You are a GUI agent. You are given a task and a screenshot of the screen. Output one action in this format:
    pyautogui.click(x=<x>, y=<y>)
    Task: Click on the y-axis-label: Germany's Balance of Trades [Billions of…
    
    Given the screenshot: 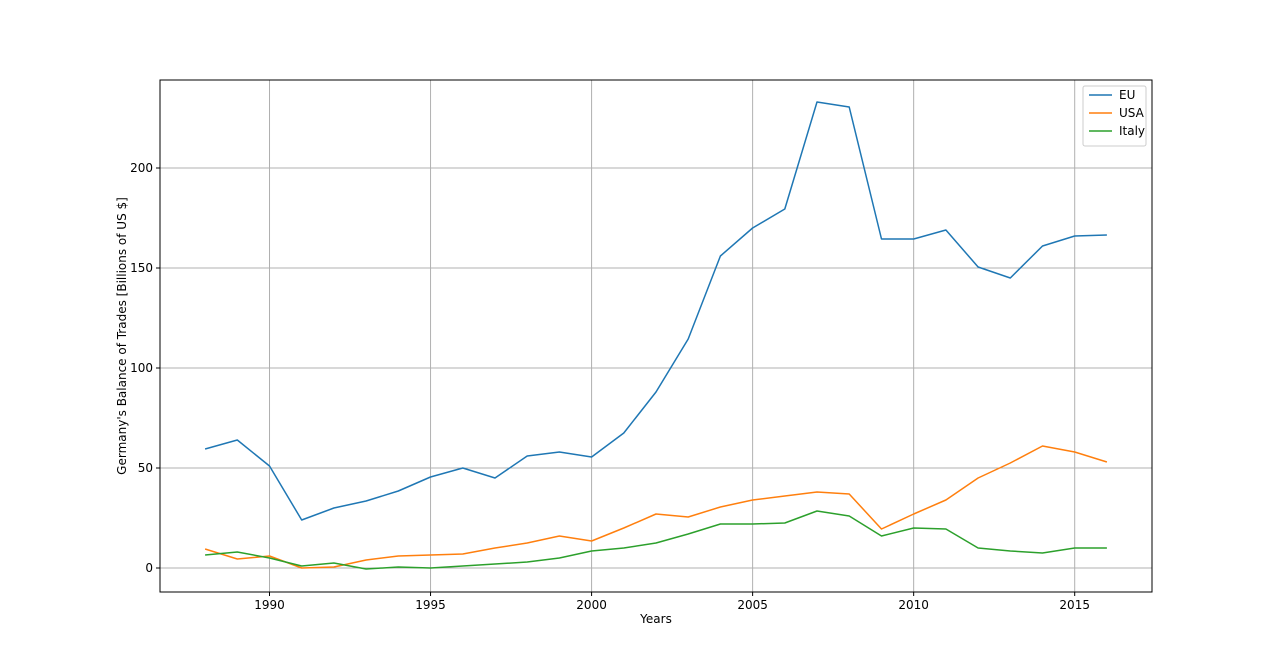 What is the action you would take?
    pyautogui.click(x=122, y=336)
    